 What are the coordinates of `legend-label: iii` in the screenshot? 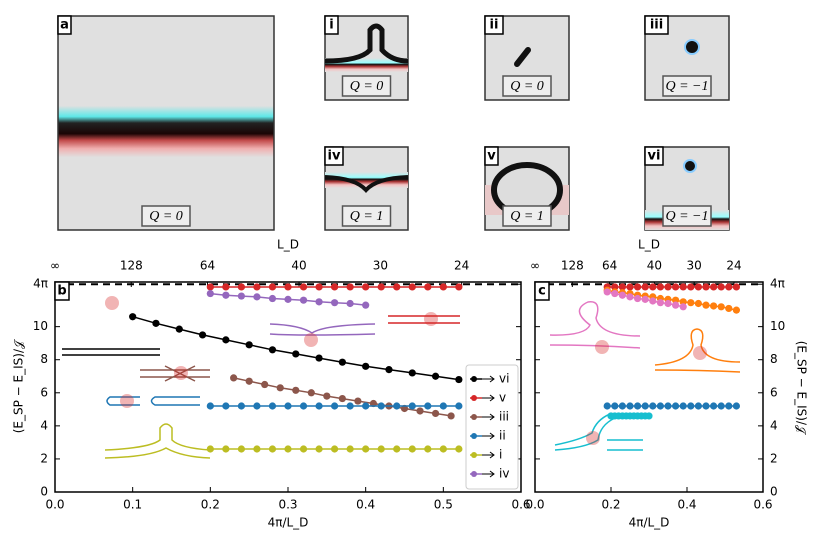 It's located at (504, 417).